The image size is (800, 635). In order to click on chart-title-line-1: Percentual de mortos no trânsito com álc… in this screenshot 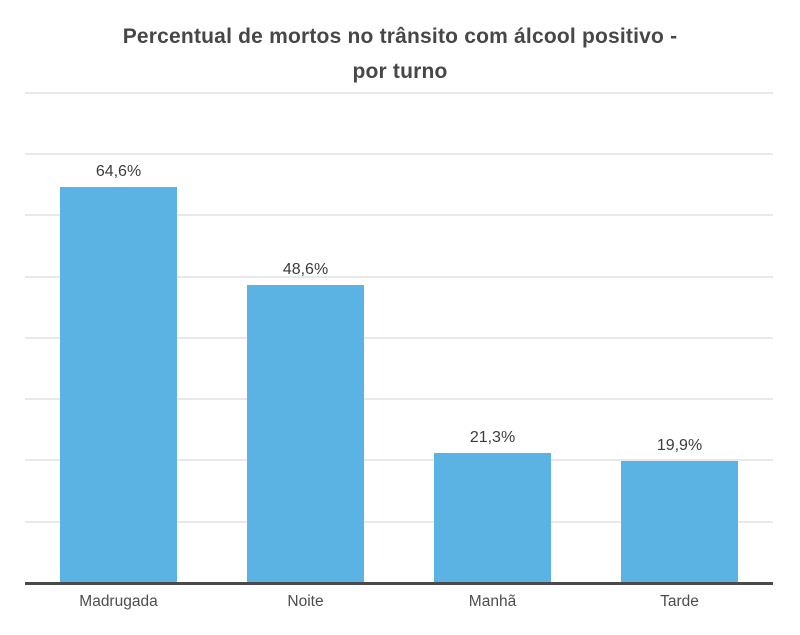, I will do `click(400, 36)`.